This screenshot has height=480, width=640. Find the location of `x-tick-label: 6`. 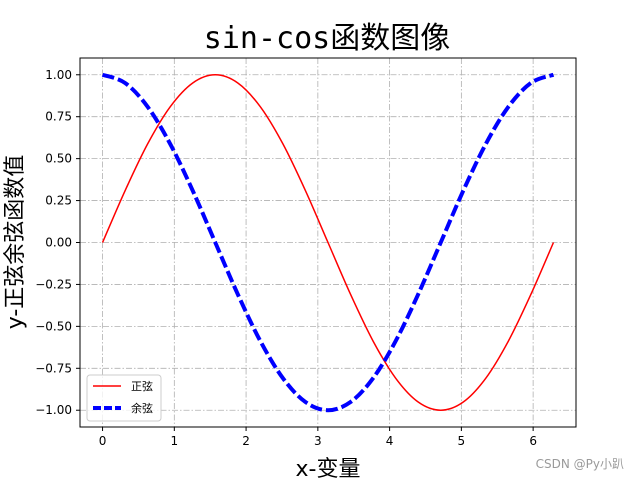

x-tick-label: 6 is located at coordinates (533, 441).